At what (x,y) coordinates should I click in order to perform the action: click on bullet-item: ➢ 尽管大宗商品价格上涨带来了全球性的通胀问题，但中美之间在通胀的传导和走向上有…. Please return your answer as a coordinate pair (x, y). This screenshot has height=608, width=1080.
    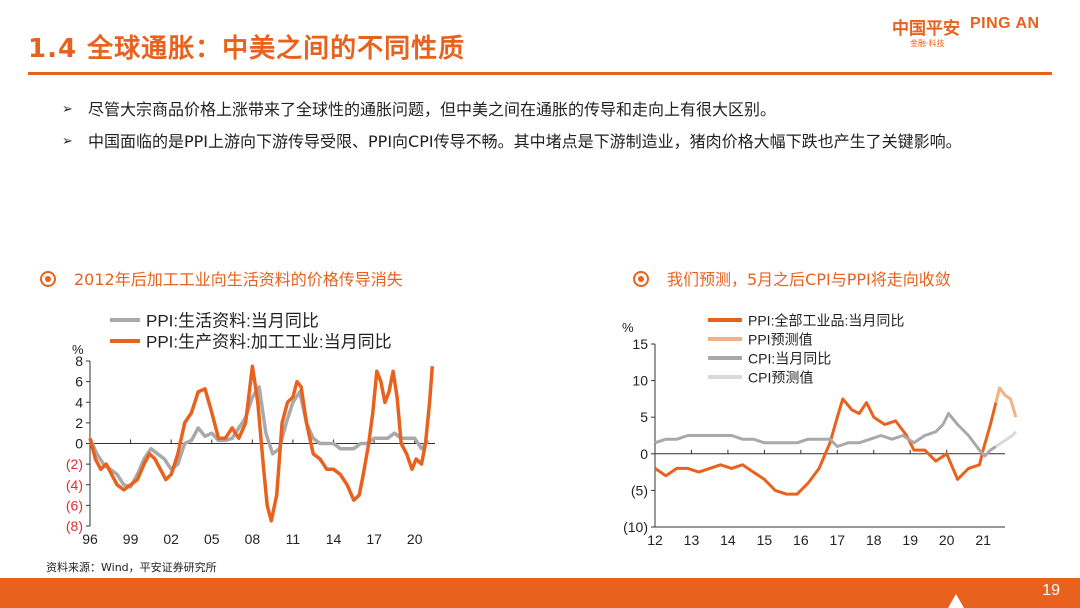
    Looking at the image, I should click on (557, 110).